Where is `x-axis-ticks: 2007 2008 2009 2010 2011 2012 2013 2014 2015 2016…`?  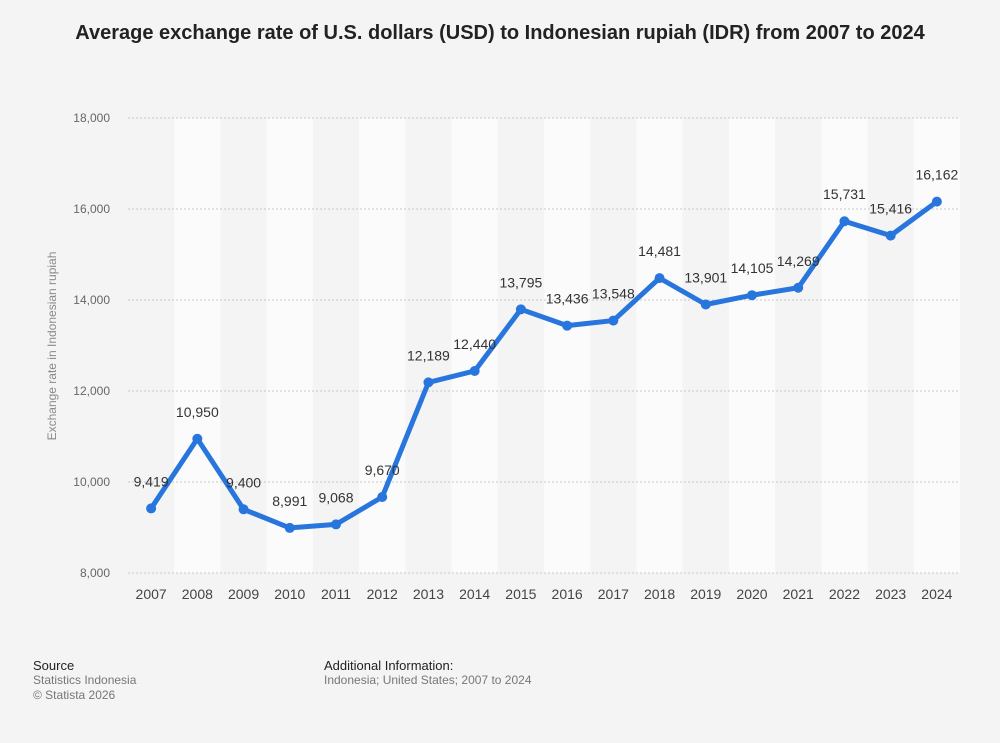
x-axis-ticks: 2007 2008 2009 2010 2011 2012 2013 2014 2015 2016… is located at coordinates (544, 594).